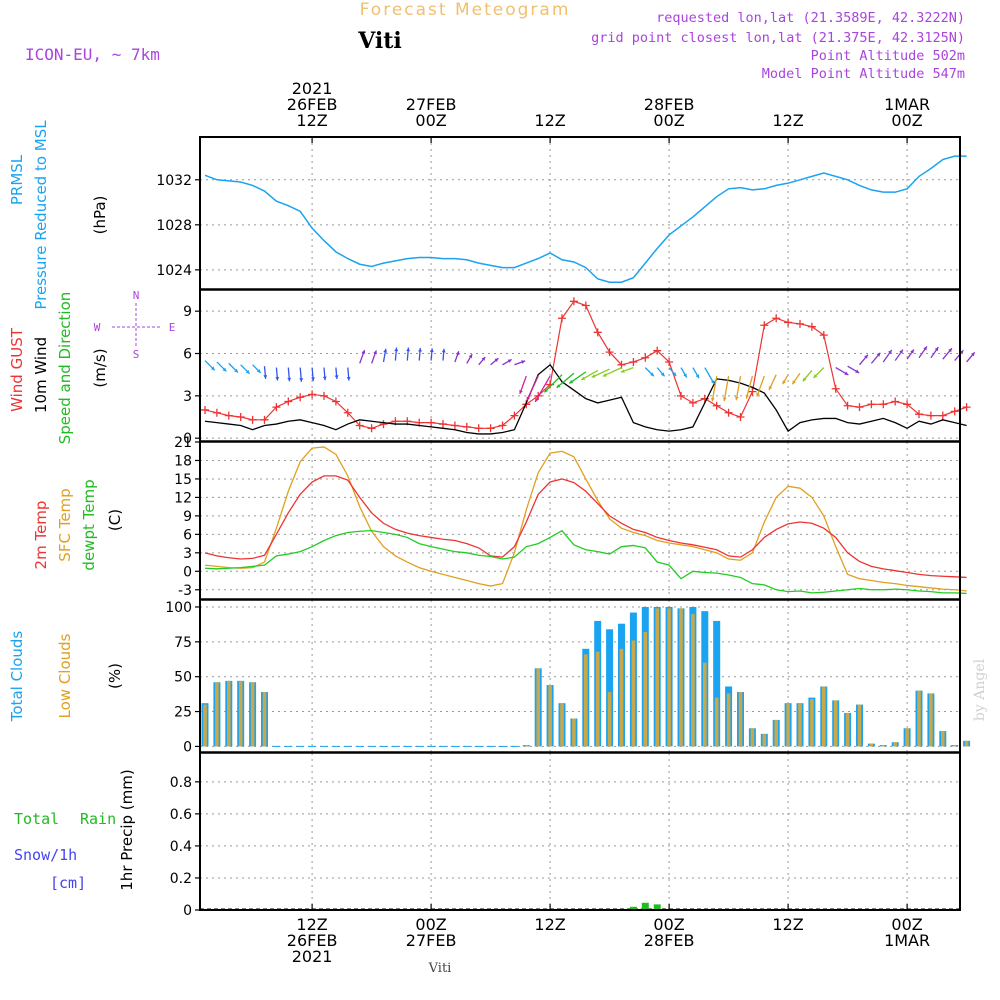  Describe the element at coordinates (187, 911) in the screenshot. I see `y-tick-label: 0` at that location.